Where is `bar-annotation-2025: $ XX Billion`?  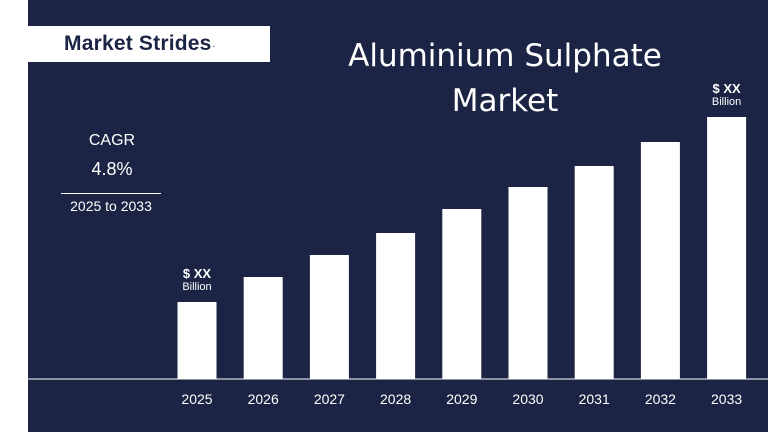
bar-annotation-2025: $ XX Billion is located at coordinates (197, 280).